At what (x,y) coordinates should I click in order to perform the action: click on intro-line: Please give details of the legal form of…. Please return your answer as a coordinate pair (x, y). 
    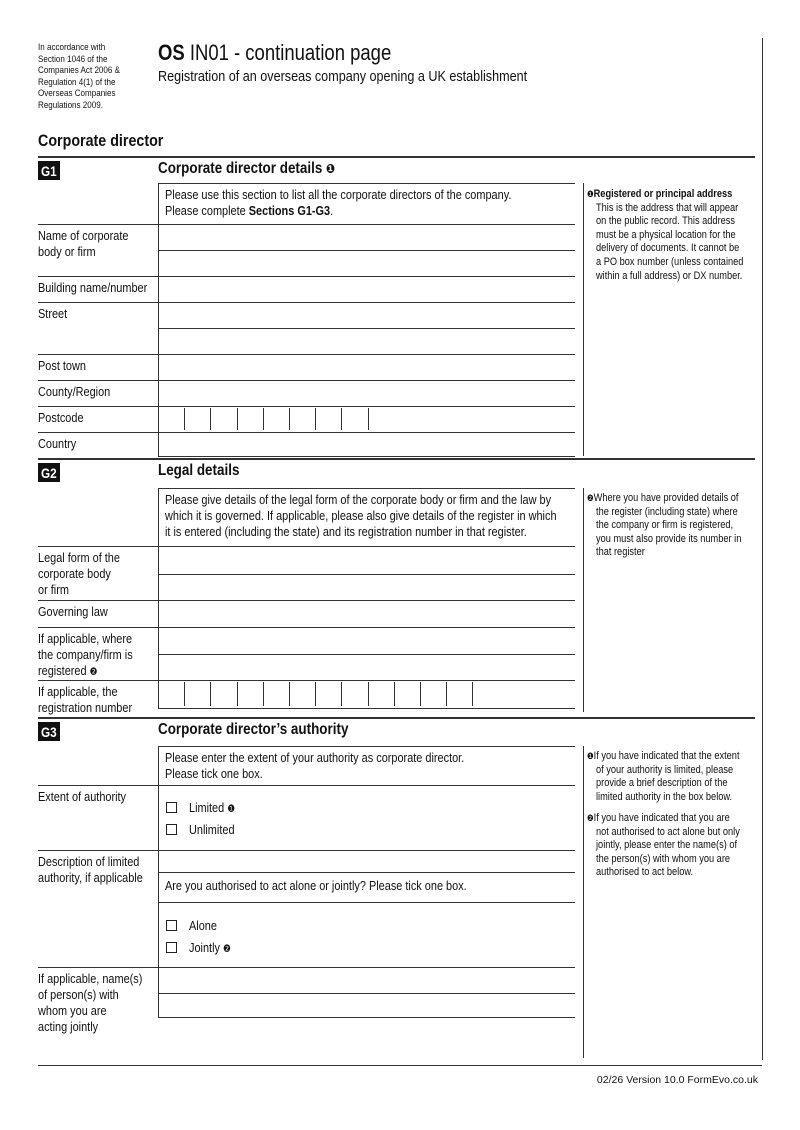
    Looking at the image, I should click on (358, 499).